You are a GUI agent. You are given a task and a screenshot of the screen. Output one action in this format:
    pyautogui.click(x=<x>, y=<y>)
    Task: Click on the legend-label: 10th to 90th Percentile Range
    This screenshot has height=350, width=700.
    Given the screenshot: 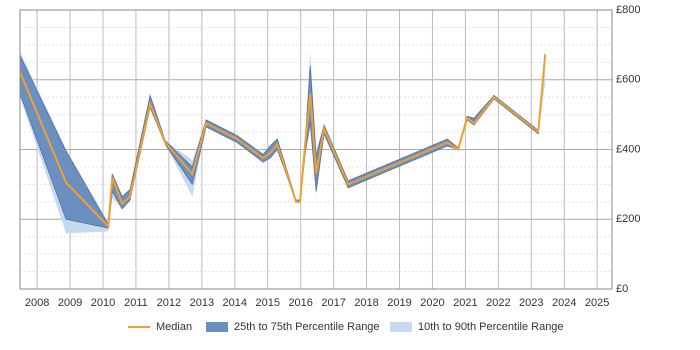 What is the action you would take?
    pyautogui.click(x=491, y=327)
    